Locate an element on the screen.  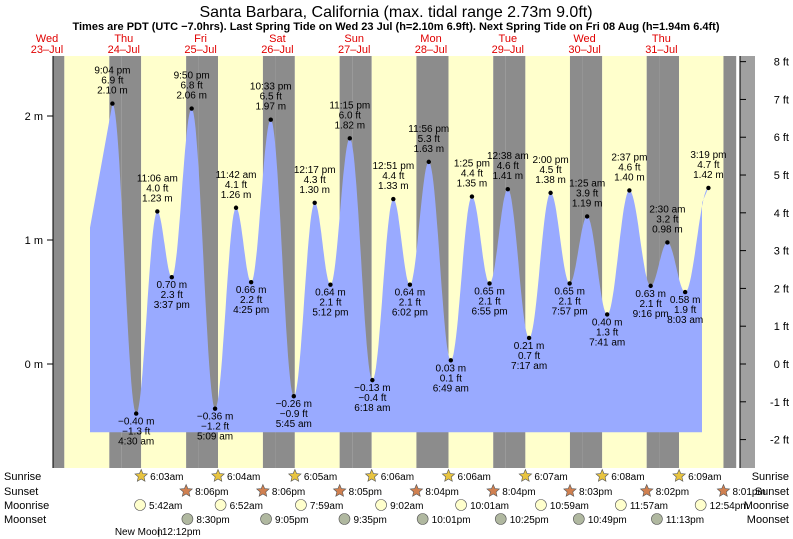
day-date: 24–Jul is located at coordinates (124, 50).